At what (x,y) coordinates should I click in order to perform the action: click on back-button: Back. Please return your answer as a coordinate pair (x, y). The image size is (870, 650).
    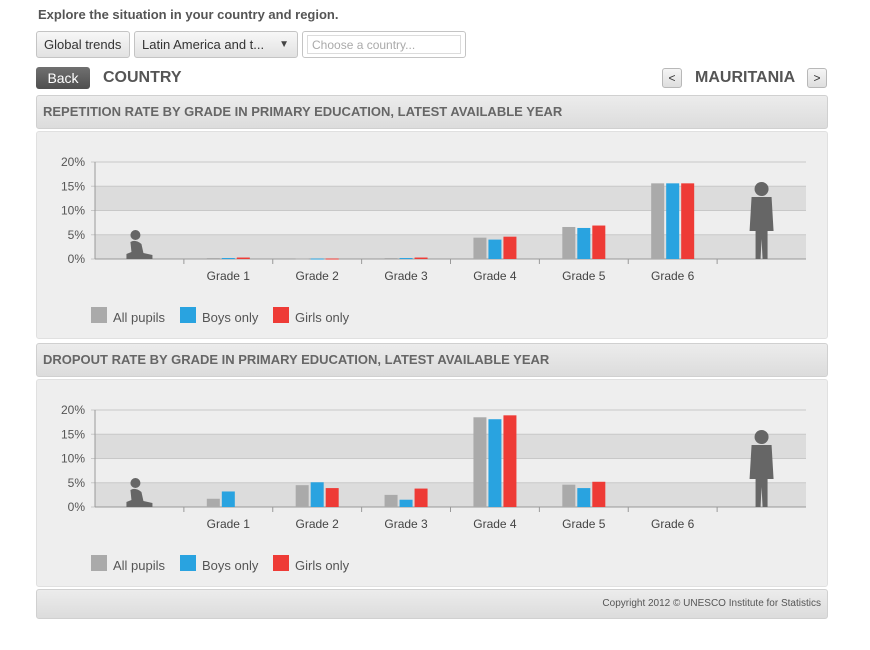
    Looking at the image, I should click on (63, 78).